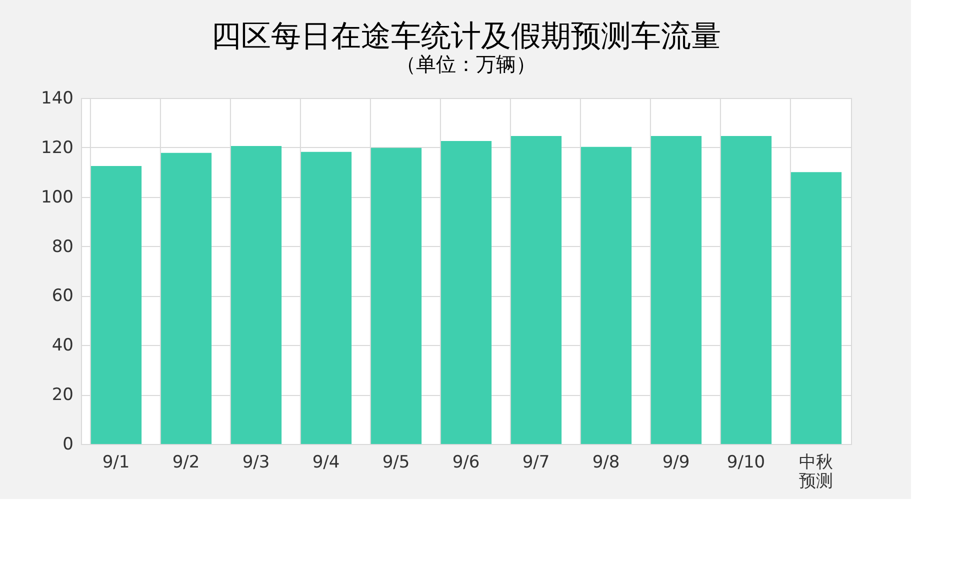 Image resolution: width=957 pixels, height=563 pixels. Describe the element at coordinates (57, 98) in the screenshot. I see `y-tick-label: 140` at that location.